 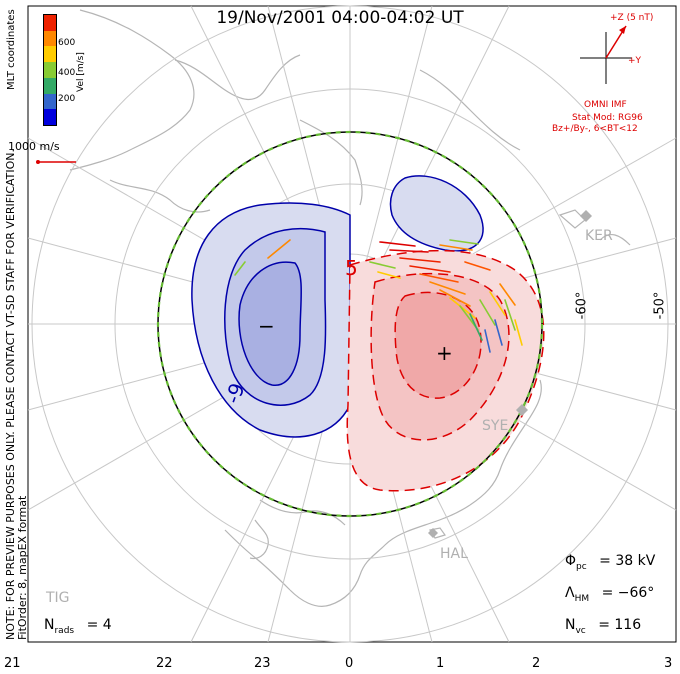 I want to click on velocity-scale-label: 1000 m/s, so click(x=34, y=146).